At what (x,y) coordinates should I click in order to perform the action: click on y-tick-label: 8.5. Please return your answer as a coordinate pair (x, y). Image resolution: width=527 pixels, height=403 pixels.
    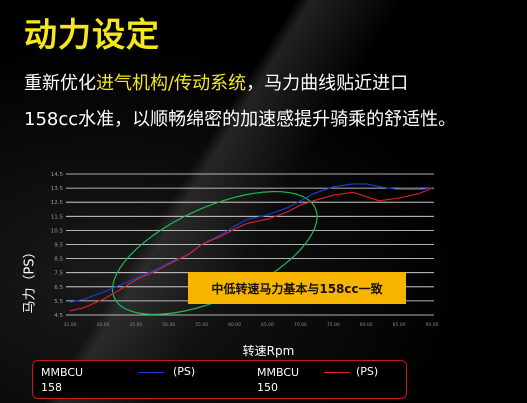
    Looking at the image, I should click on (58, 260).